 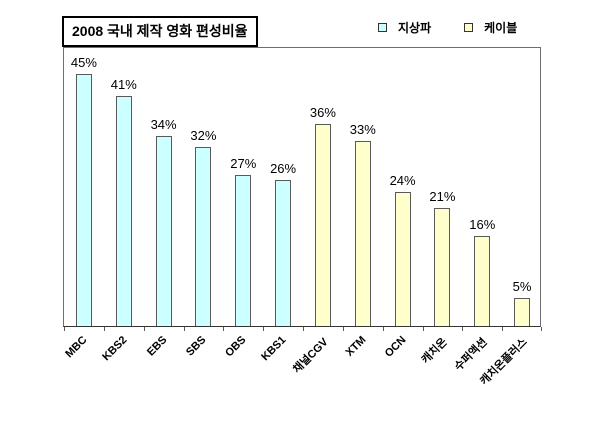 I want to click on bar-value-label-KBS2: 41%, so click(x=123, y=84).